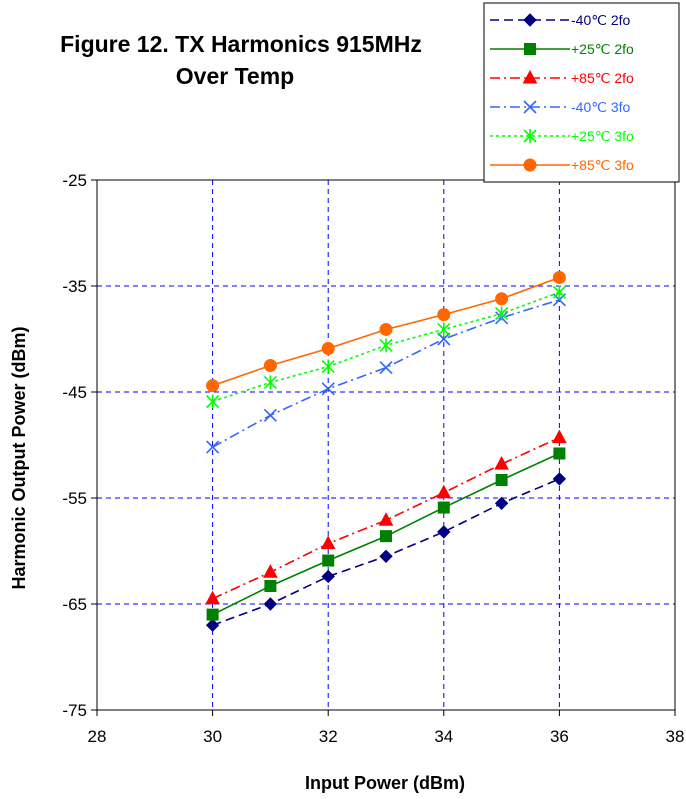 This screenshot has height=799, width=686. What do you see at coordinates (385, 783) in the screenshot?
I see `x-axis-label: Input Power (dBm)` at bounding box center [385, 783].